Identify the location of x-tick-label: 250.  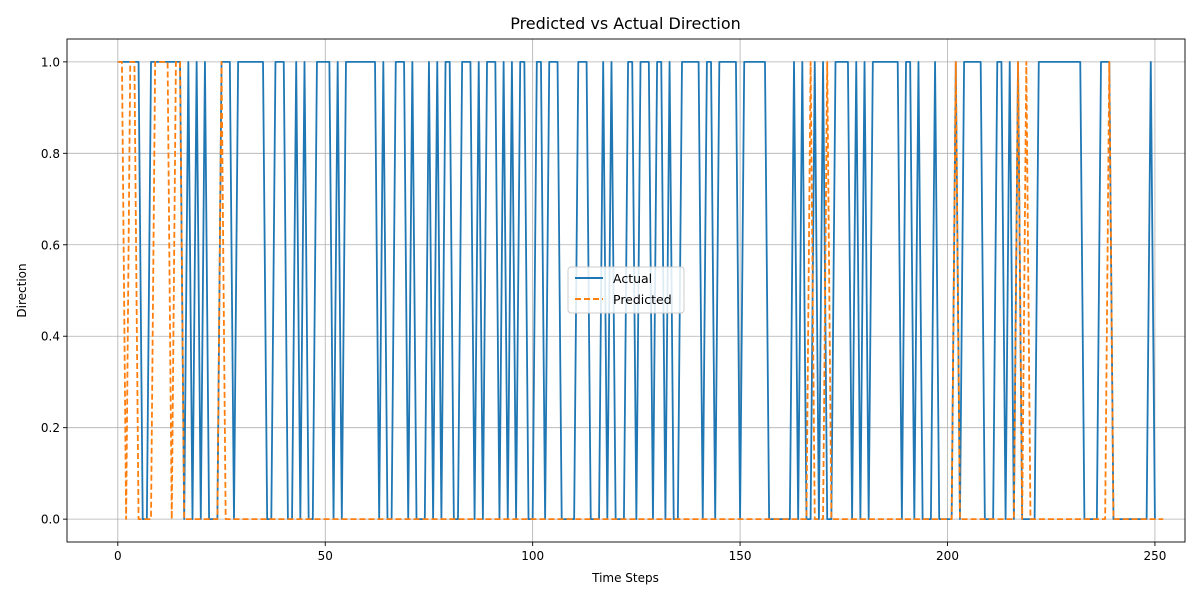
(1154, 556).